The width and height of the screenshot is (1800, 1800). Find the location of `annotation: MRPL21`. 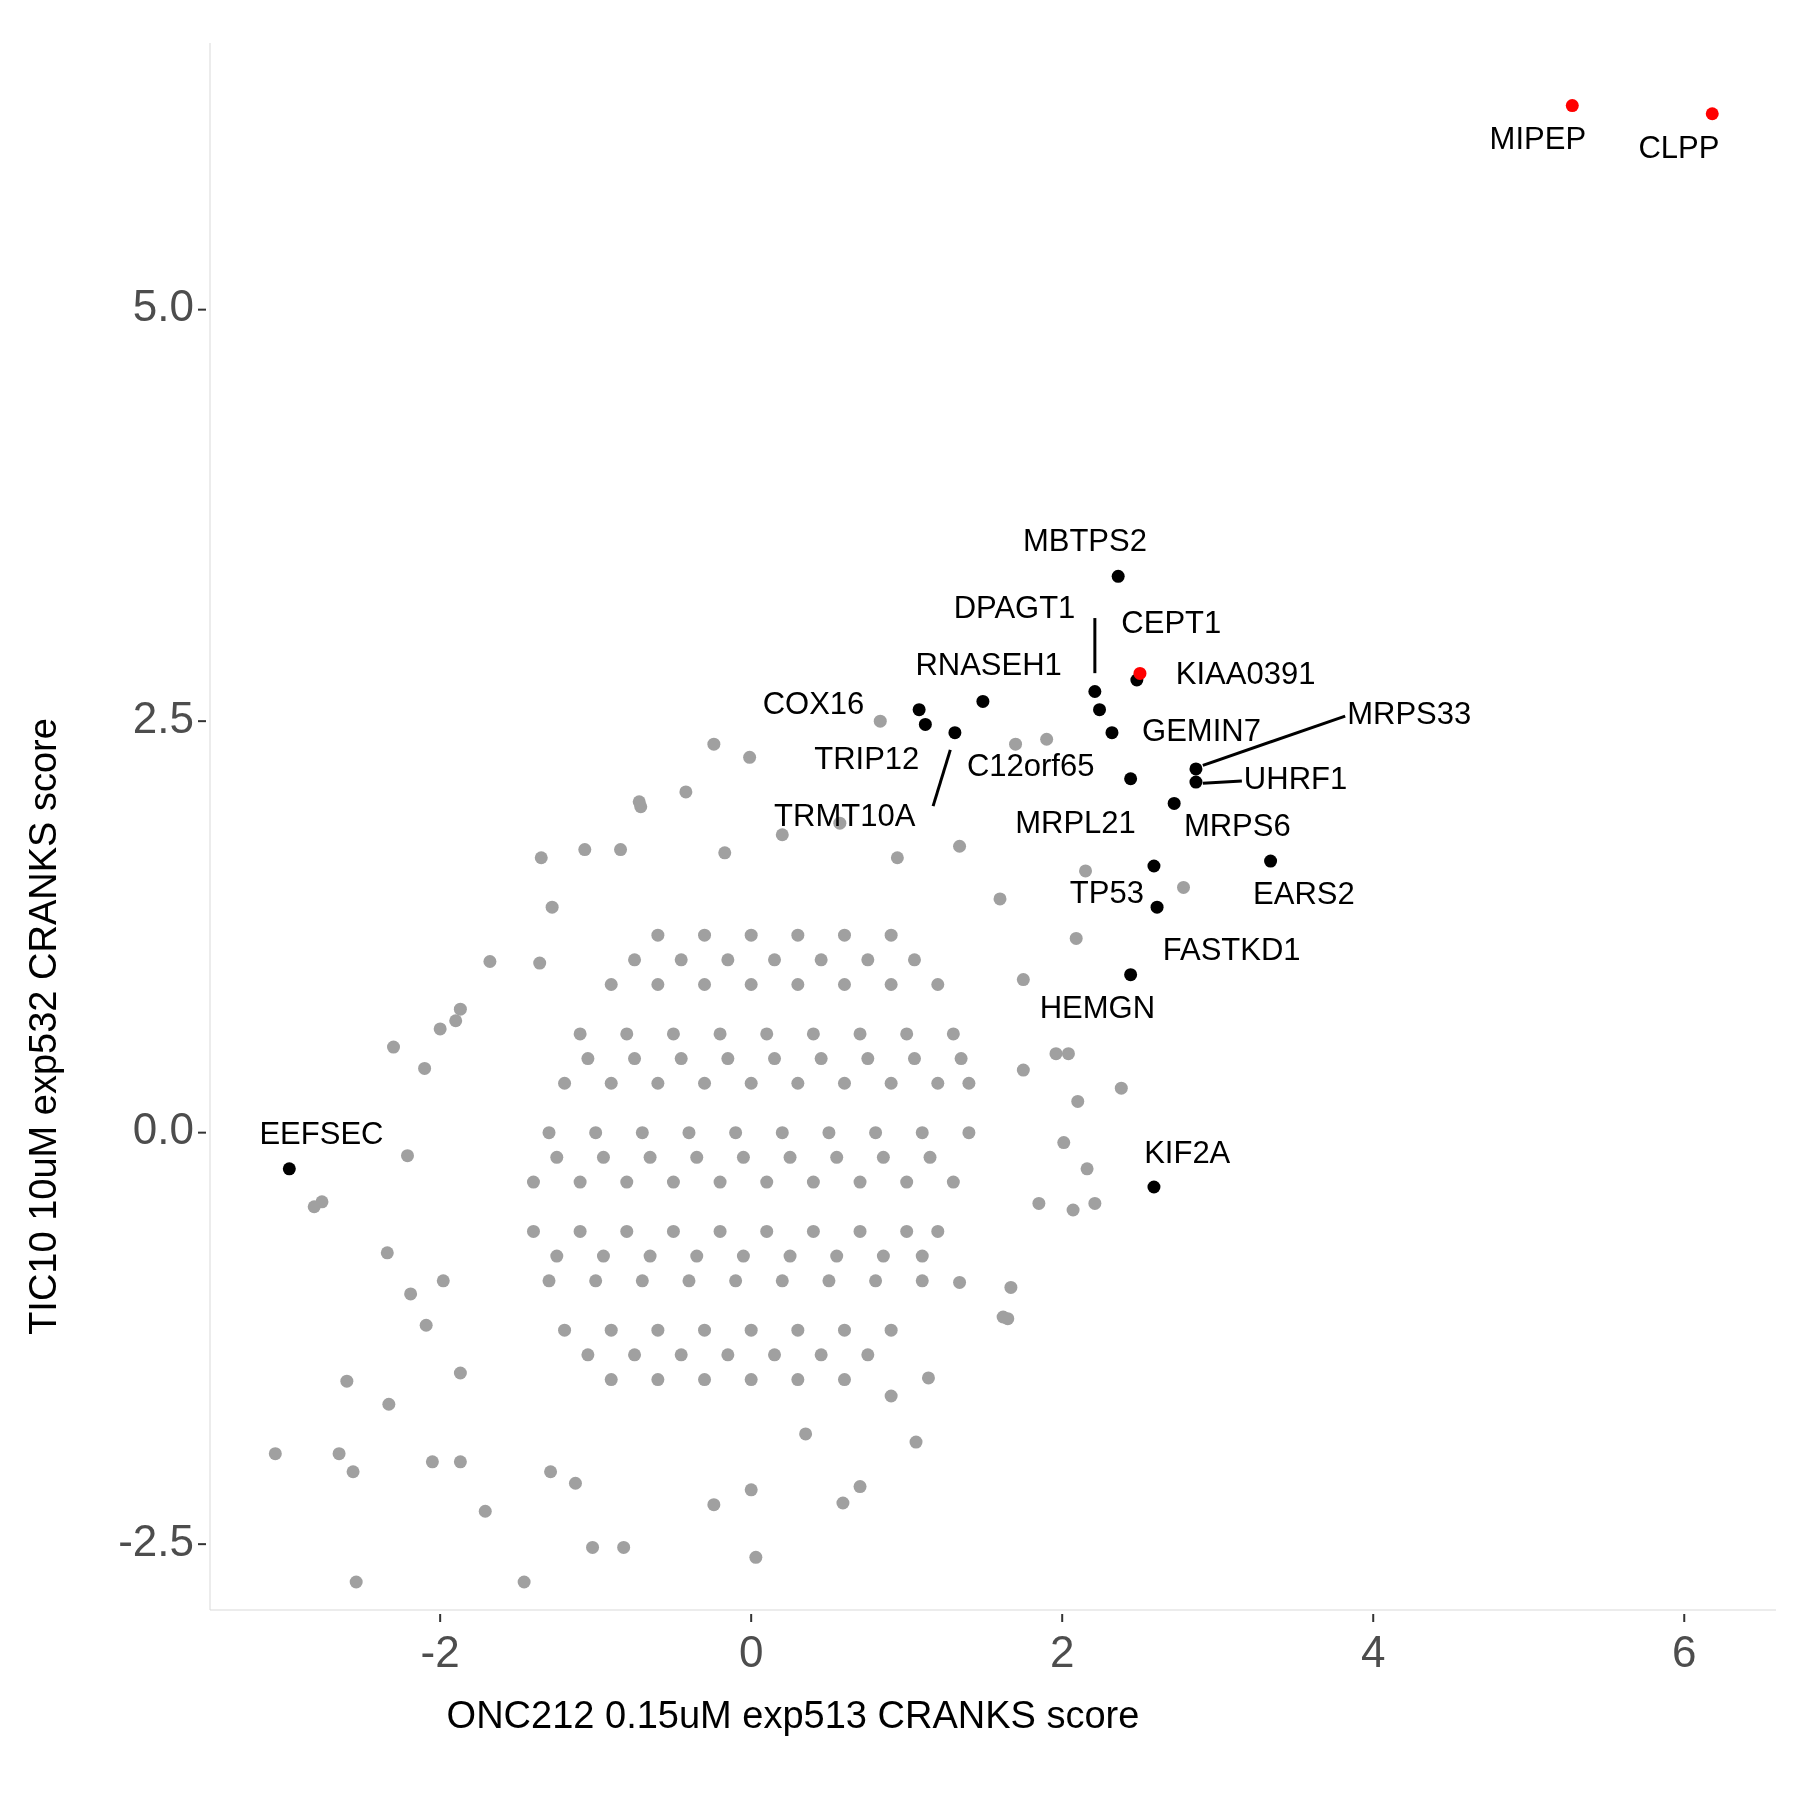

annotation: MRPL21 is located at coordinates (1075, 822).